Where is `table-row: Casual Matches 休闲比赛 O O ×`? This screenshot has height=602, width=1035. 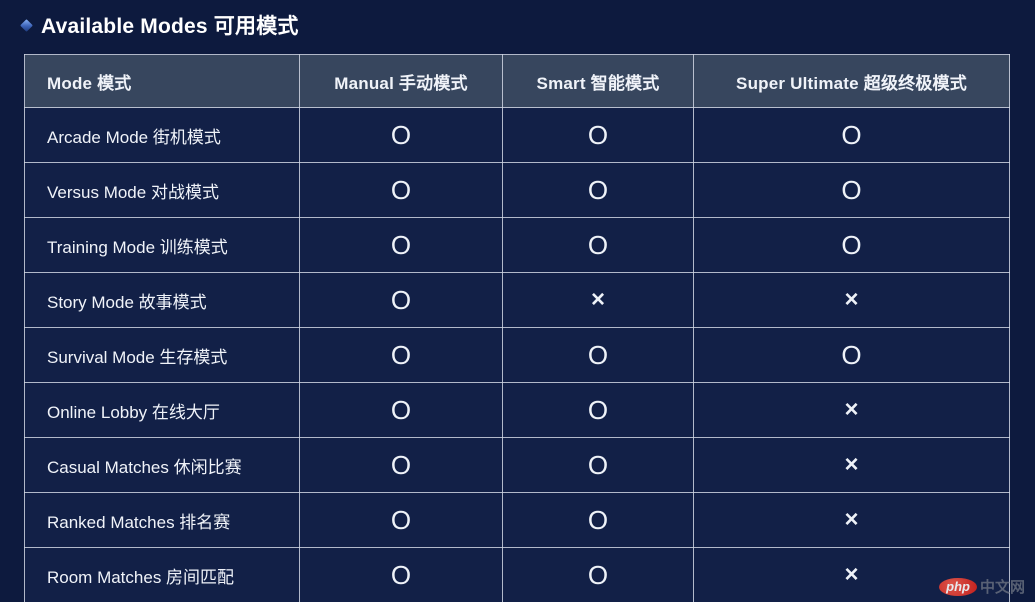
table-row: Casual Matches 休闲比赛 O O × is located at coordinates (517, 465).